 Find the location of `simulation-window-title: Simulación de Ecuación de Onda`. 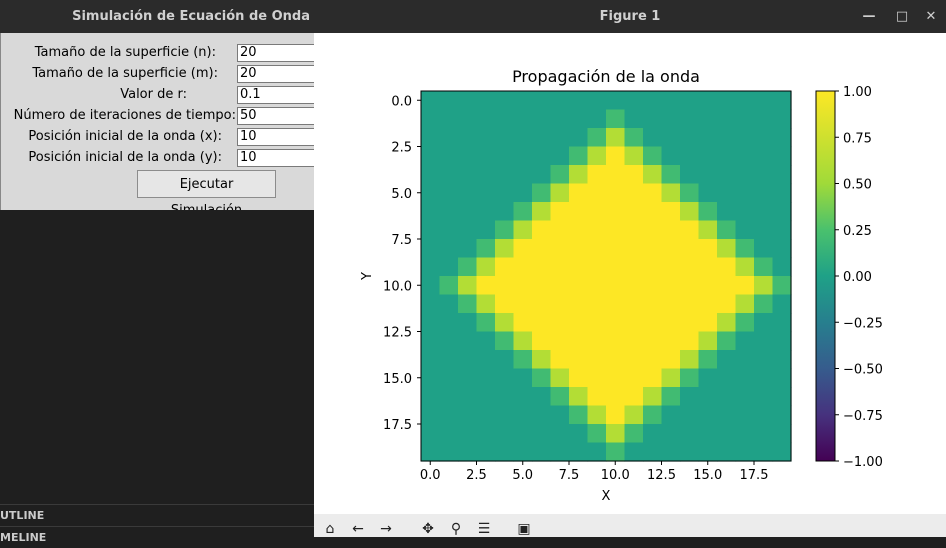

simulation-window-title: Simulación de Ecuación de Onda is located at coordinates (158, 16).